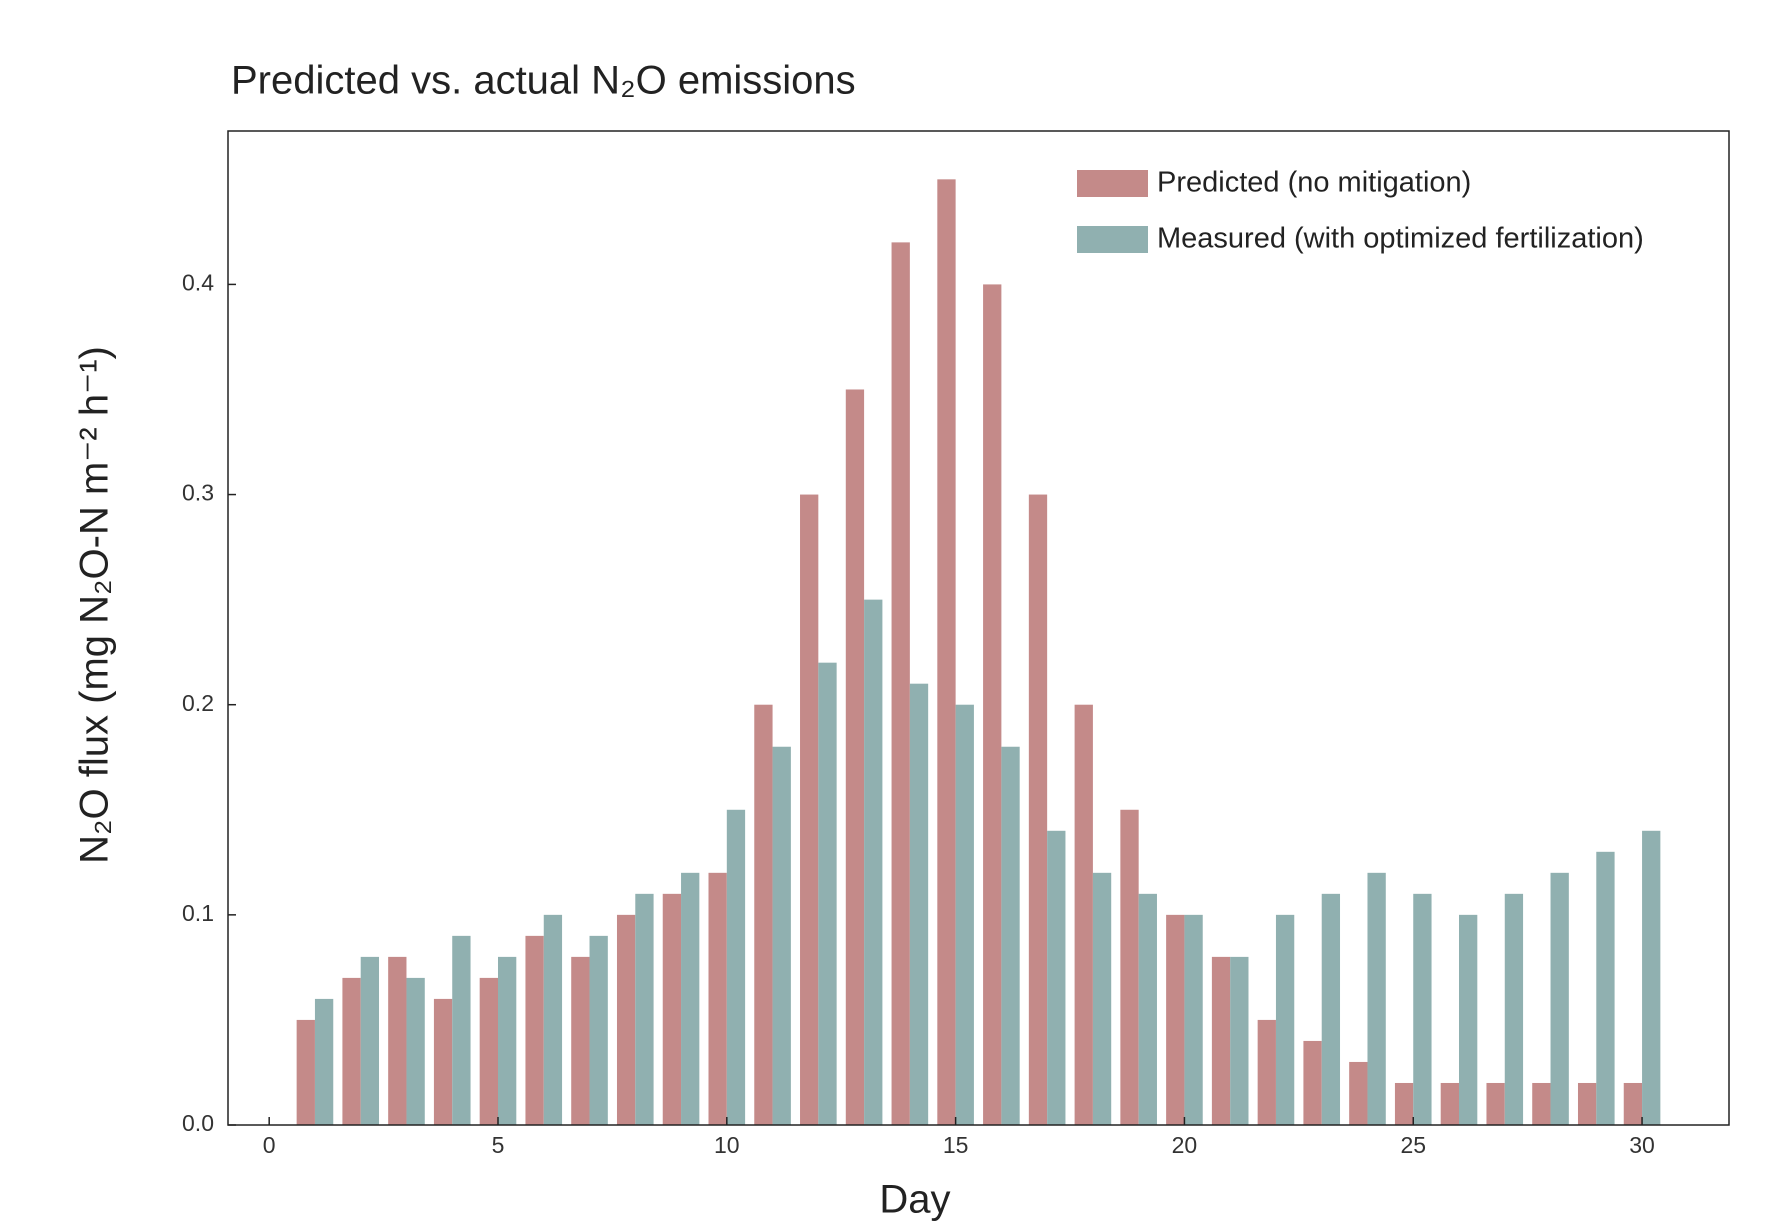  What do you see at coordinates (95, 605) in the screenshot?
I see `y-axis-label: N₂O flux (mg N₂O-N m⁻² h⁻¹)` at bounding box center [95, 605].